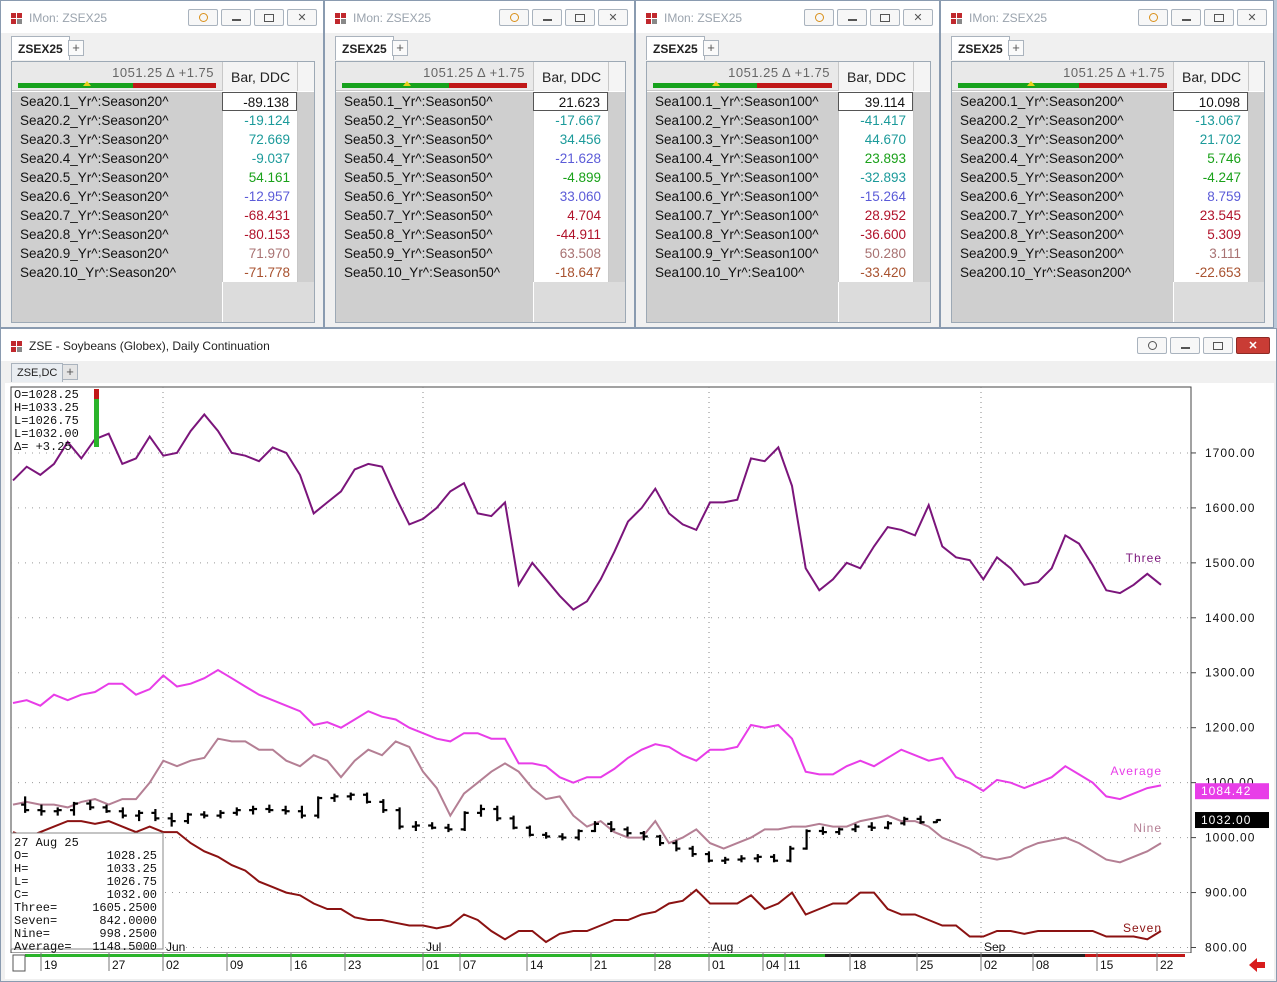  I want to click on monitor-row: Sea100.9_Yr^:Season100^ 50.280, so click(788, 253).